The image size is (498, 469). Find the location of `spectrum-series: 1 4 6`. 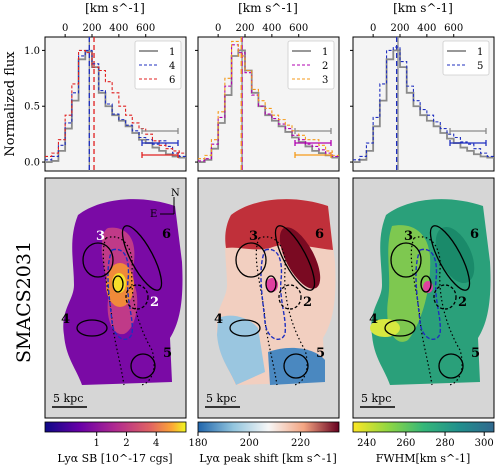

spectrum-series: 1 4 6 is located at coordinates (115, 104).